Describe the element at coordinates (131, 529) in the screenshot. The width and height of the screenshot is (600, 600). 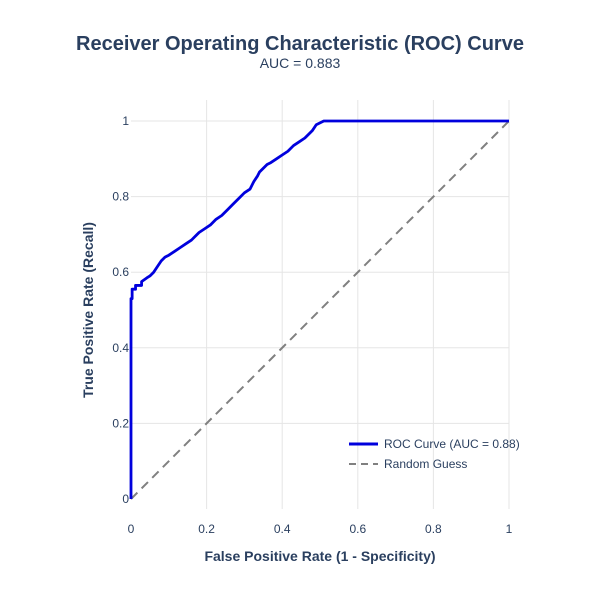
I see `x-tick-label: 0` at that location.